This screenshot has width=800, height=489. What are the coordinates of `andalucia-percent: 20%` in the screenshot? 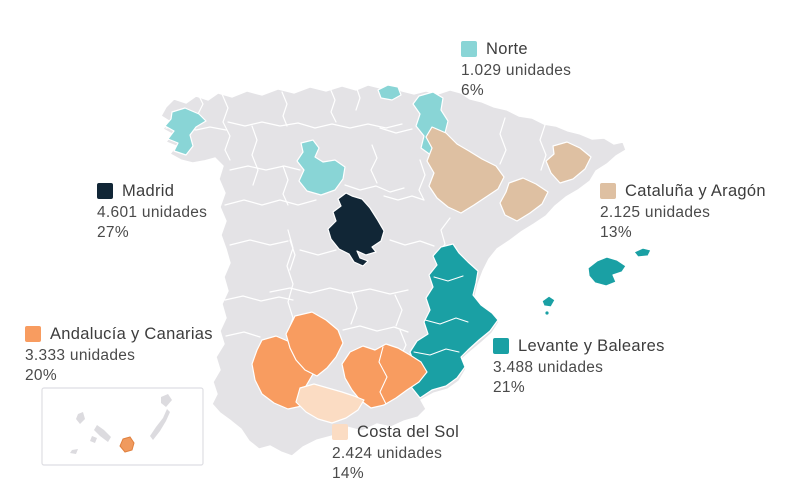 It's located at (41, 375).